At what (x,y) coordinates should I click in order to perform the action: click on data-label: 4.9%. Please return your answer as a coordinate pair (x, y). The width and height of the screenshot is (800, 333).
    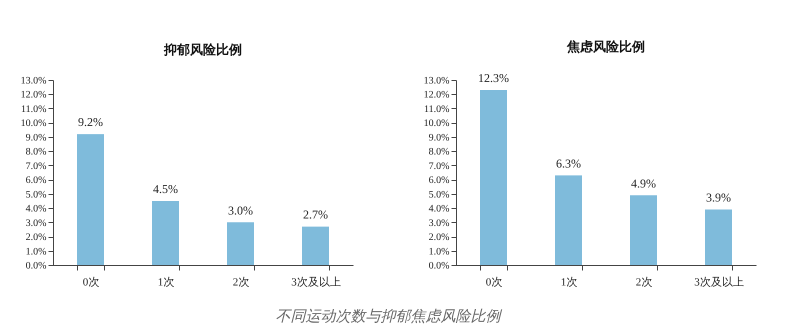
    Looking at the image, I should click on (643, 183).